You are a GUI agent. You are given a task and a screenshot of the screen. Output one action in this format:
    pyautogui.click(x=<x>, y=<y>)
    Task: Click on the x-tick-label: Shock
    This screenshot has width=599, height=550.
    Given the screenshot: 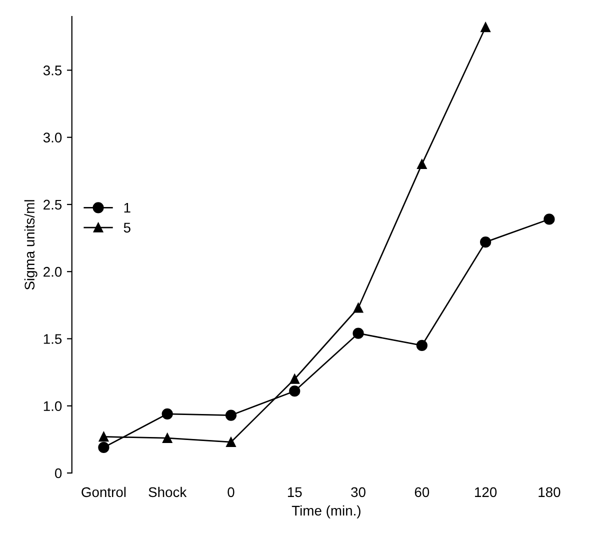 What is the action you would take?
    pyautogui.click(x=167, y=492)
    